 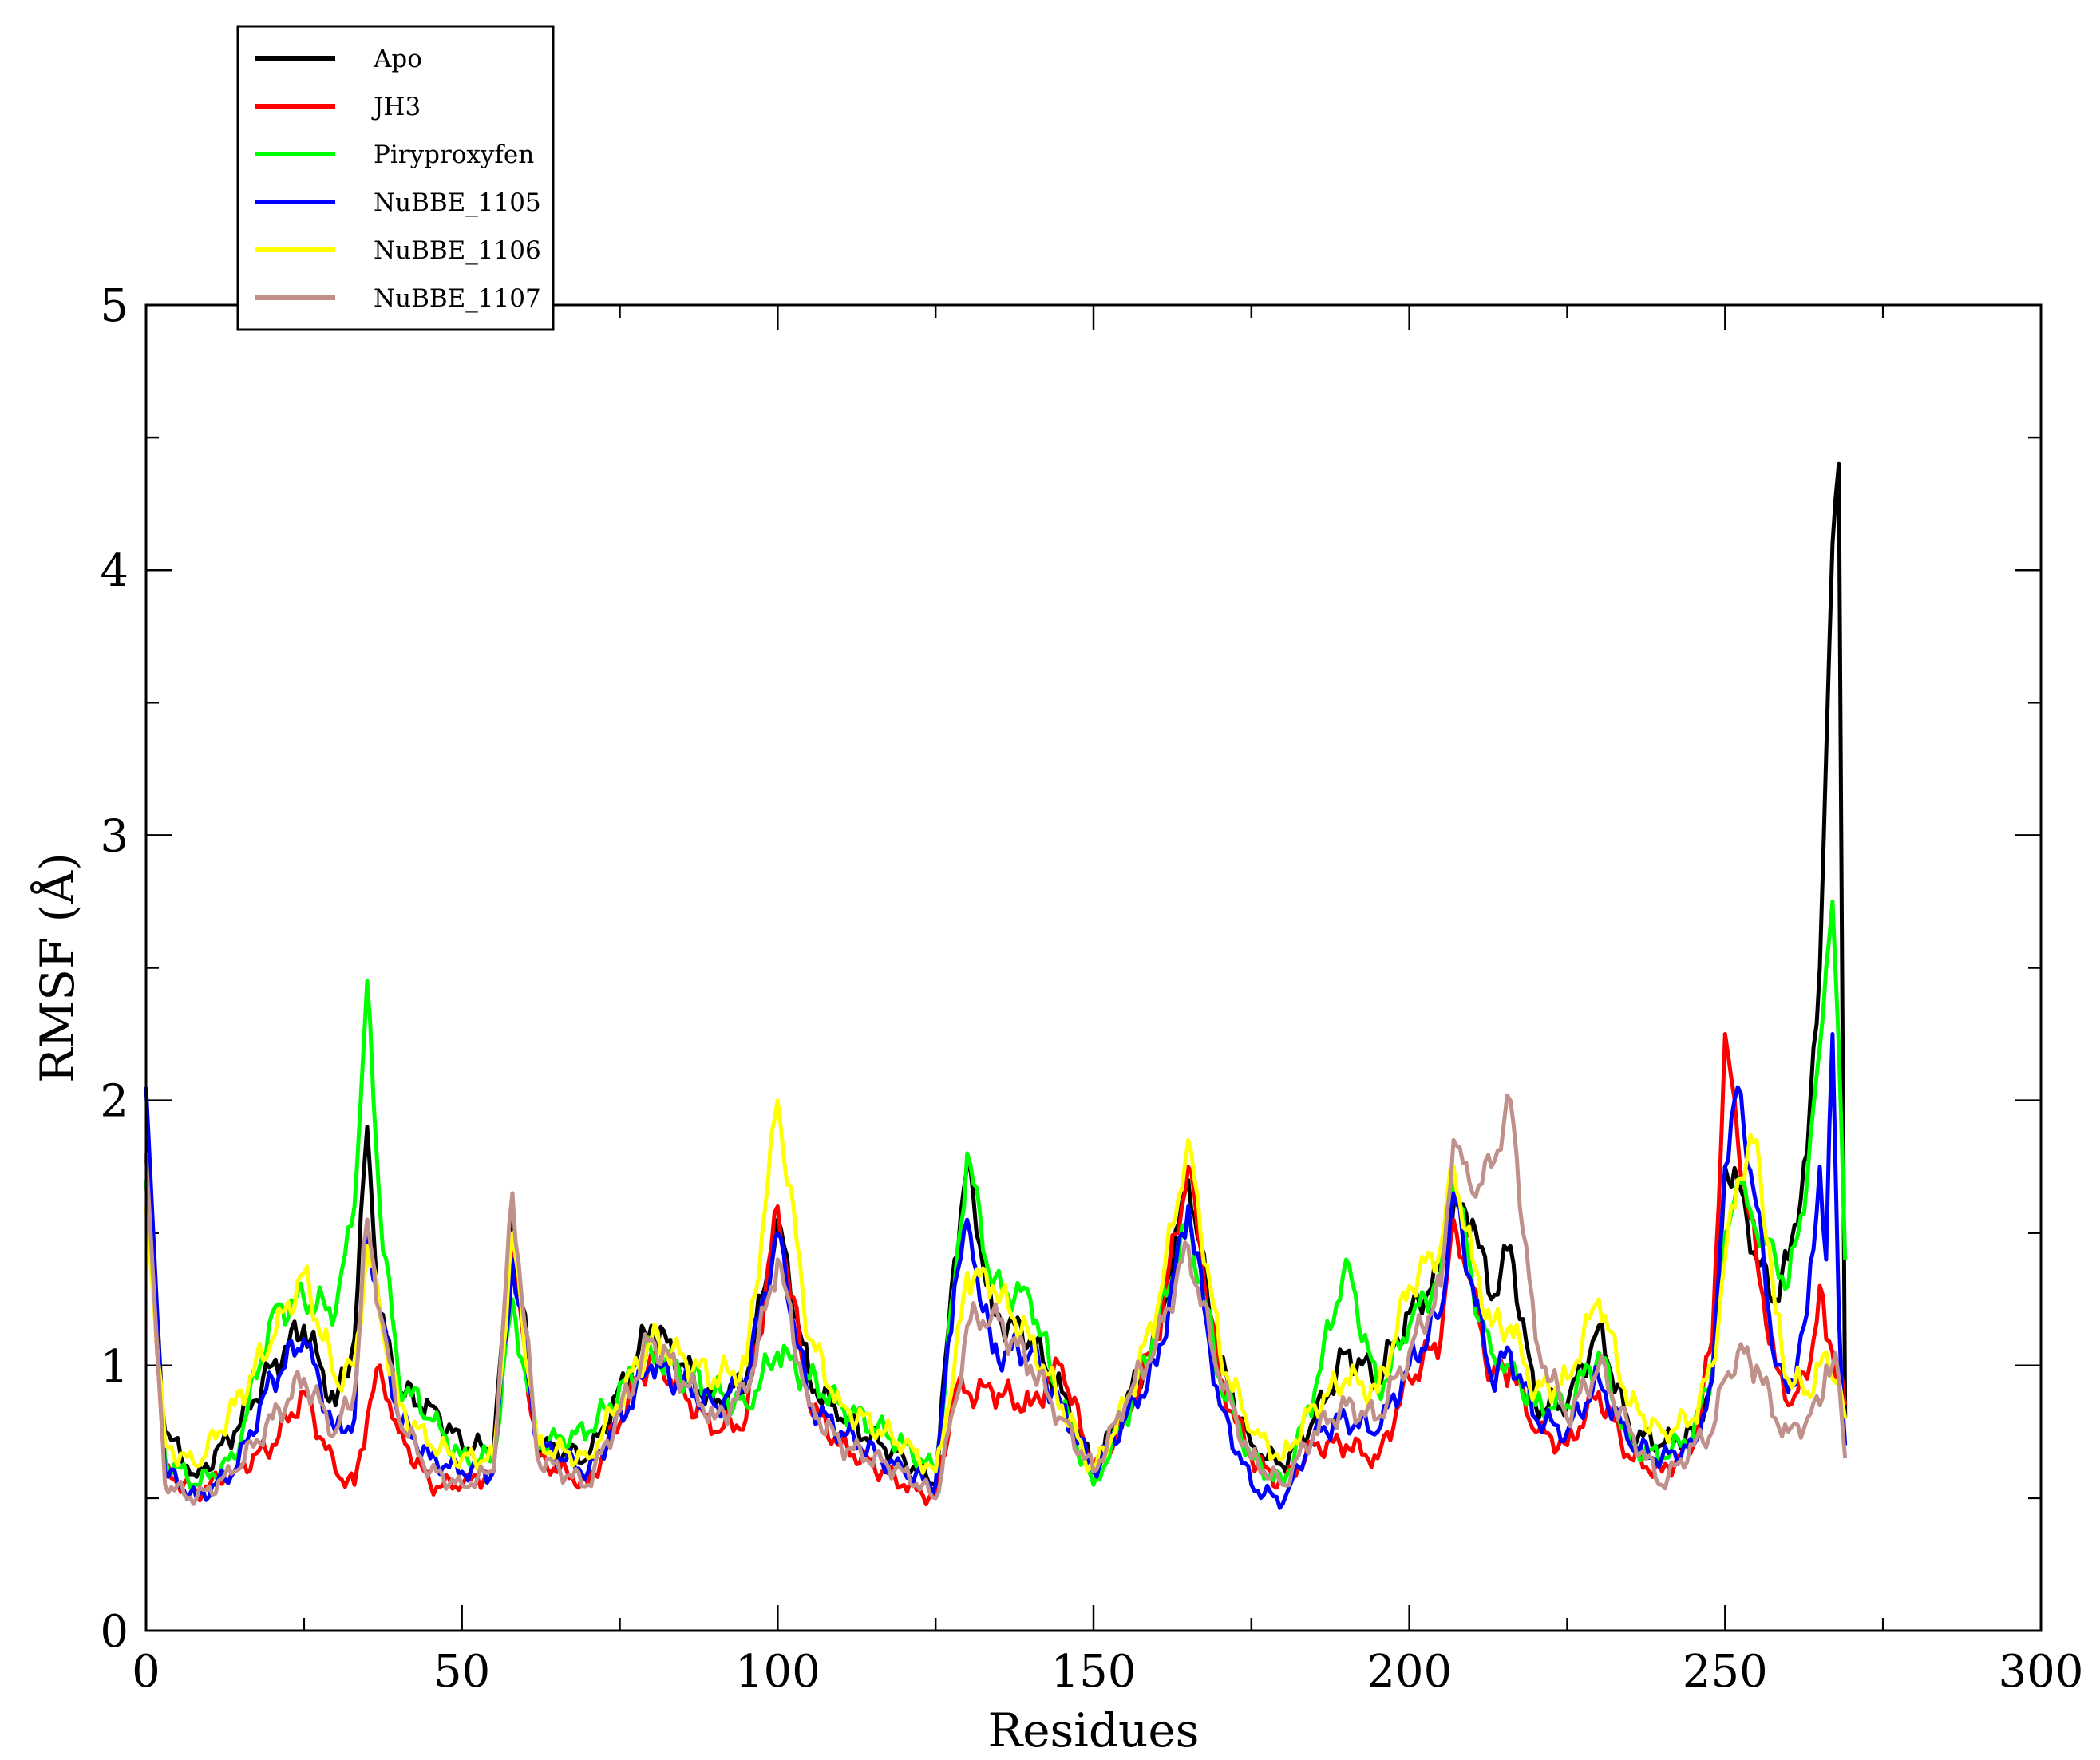 I want to click on y-tick-label: 2, so click(x=114, y=1102).